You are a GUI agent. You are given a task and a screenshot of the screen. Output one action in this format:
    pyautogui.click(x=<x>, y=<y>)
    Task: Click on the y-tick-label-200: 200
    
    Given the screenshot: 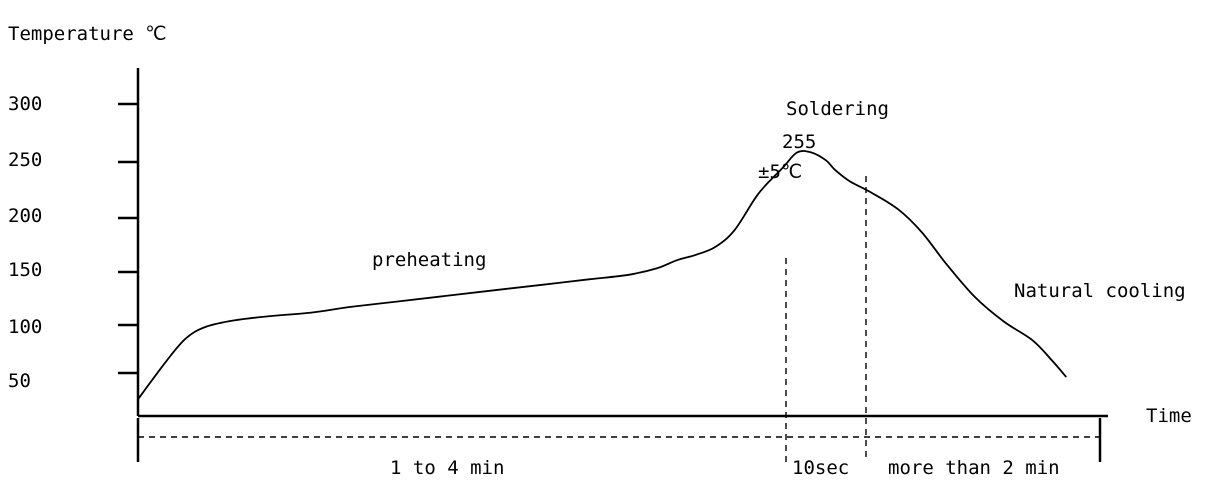 What is the action you would take?
    pyautogui.click(x=25, y=216)
    